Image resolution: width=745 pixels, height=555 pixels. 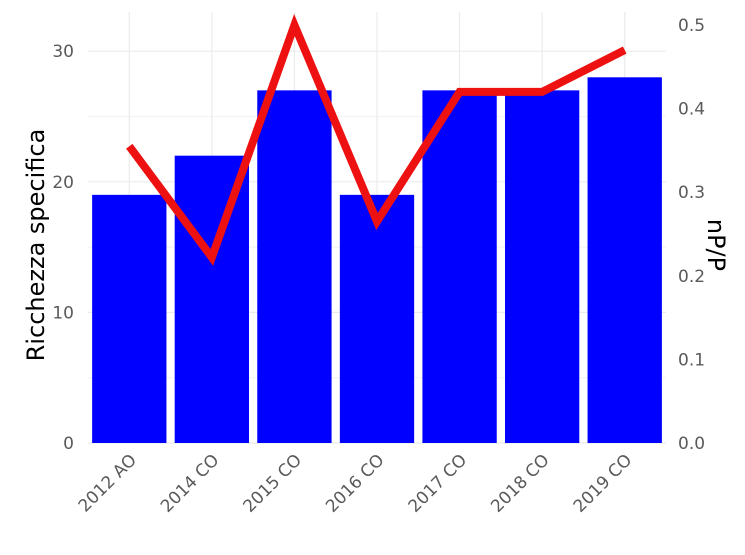 What do you see at coordinates (438, 483) in the screenshot?
I see `x-tick-label: 2017 CO` at bounding box center [438, 483].